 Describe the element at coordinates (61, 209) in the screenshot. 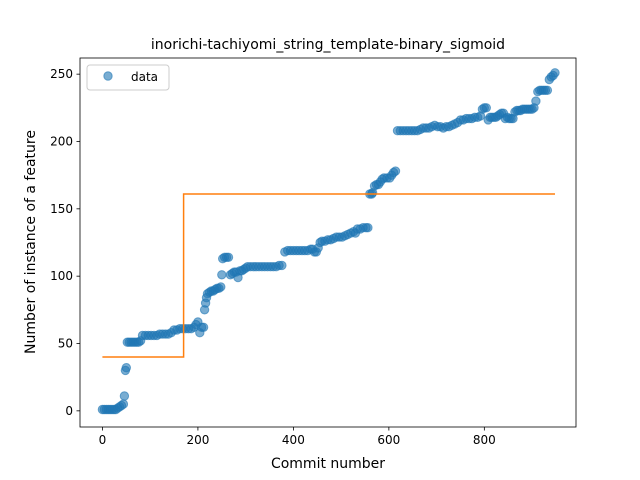

I see `y-tick-label: 150` at that location.